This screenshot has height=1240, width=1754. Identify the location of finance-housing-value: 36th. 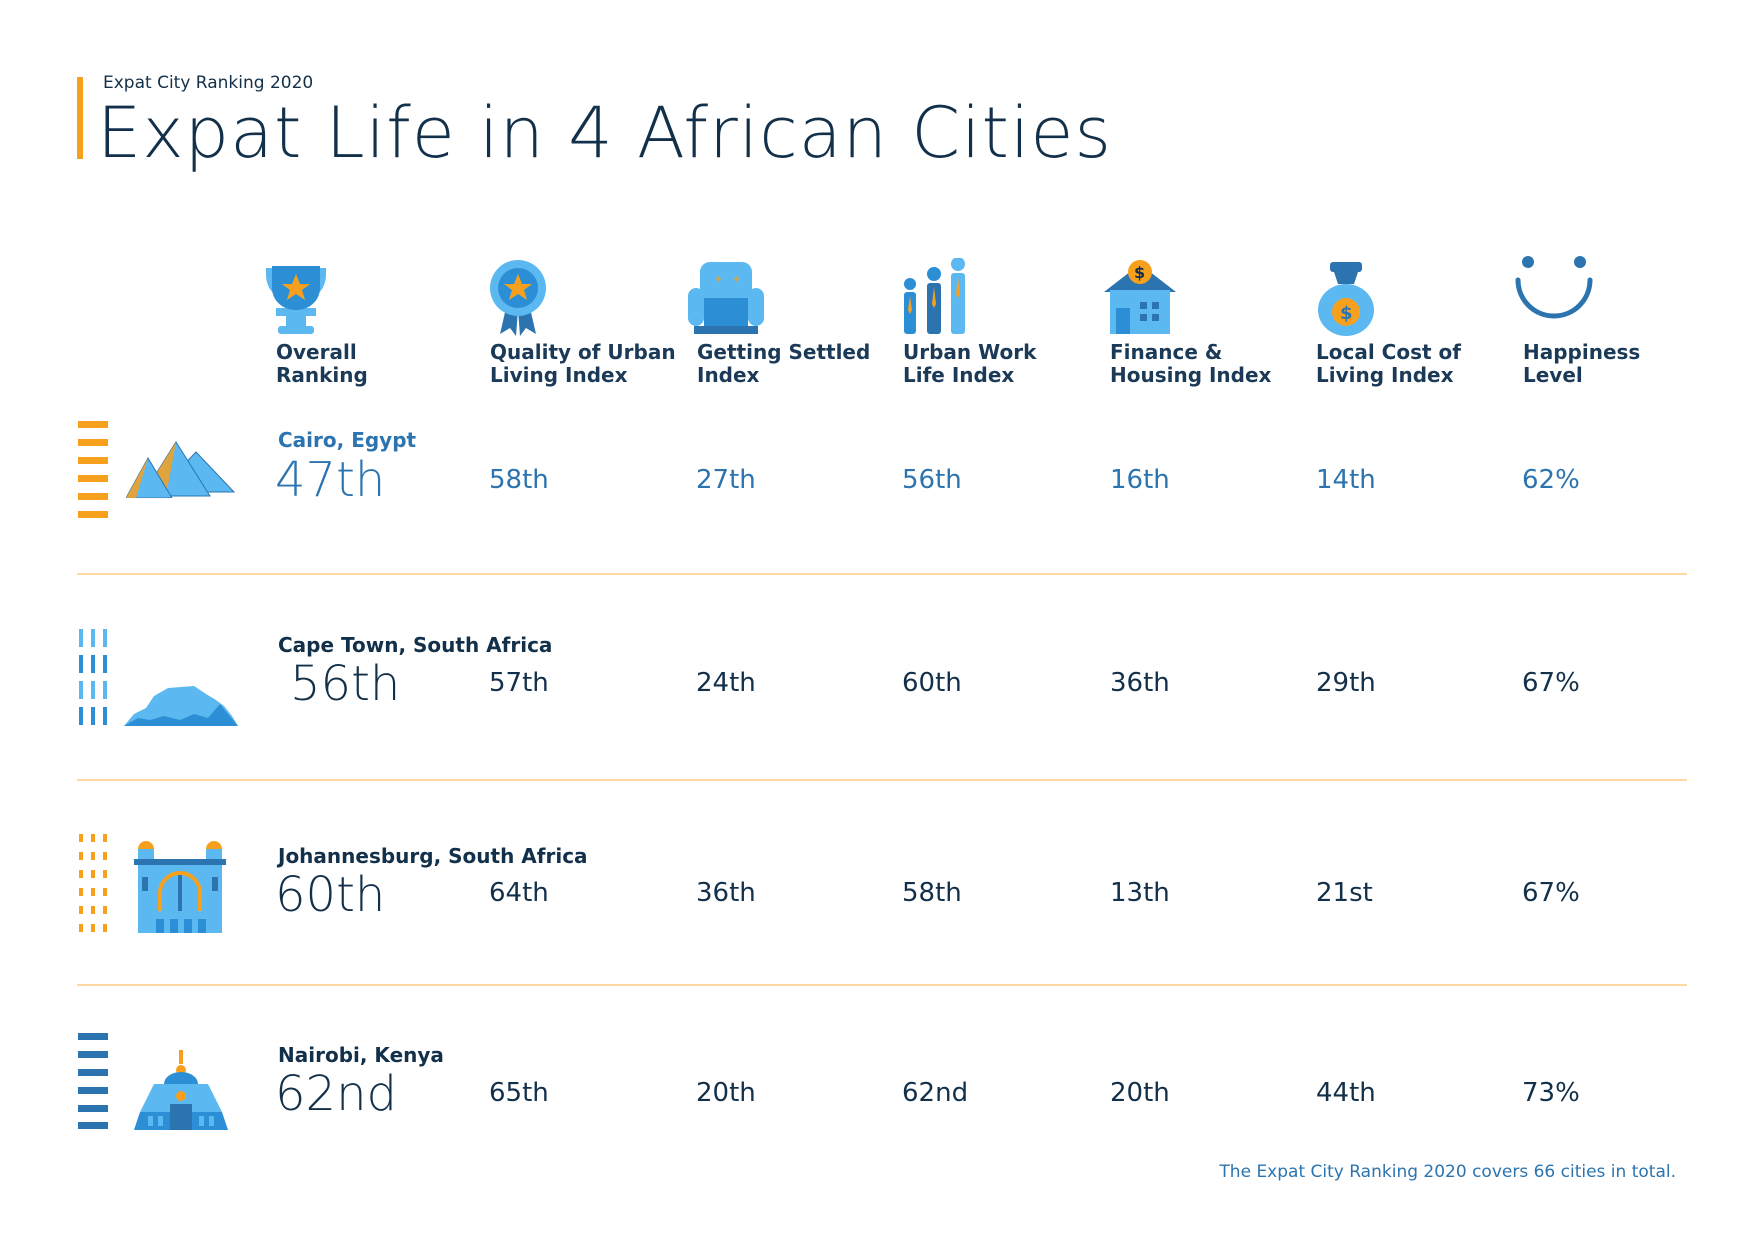
(1140, 683).